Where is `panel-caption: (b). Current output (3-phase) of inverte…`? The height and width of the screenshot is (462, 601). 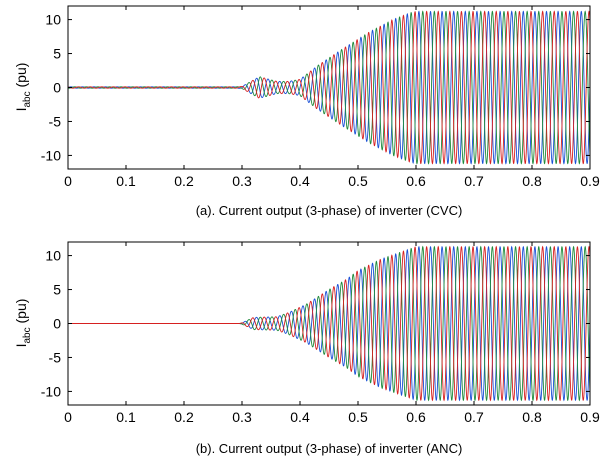
panel-caption: (b). Current output (3-phase) of inverte… is located at coordinates (329, 448).